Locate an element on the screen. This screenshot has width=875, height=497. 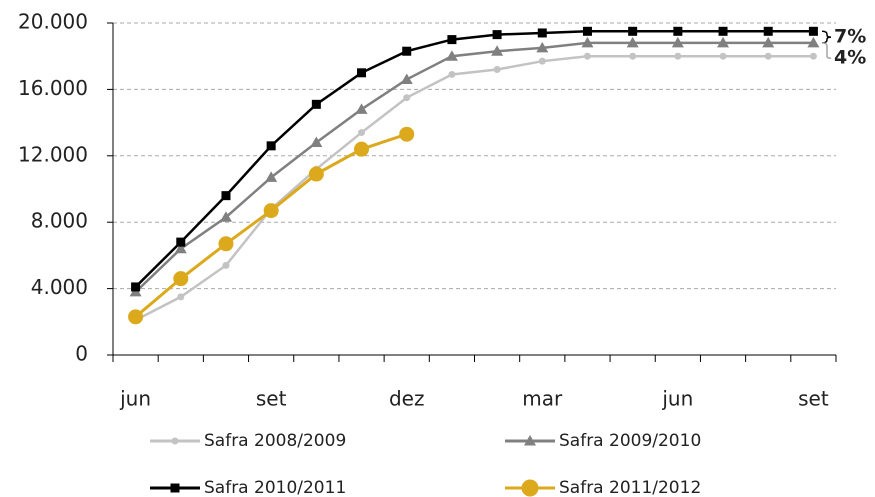
y-tick-label: 4.000 is located at coordinates (59, 287).